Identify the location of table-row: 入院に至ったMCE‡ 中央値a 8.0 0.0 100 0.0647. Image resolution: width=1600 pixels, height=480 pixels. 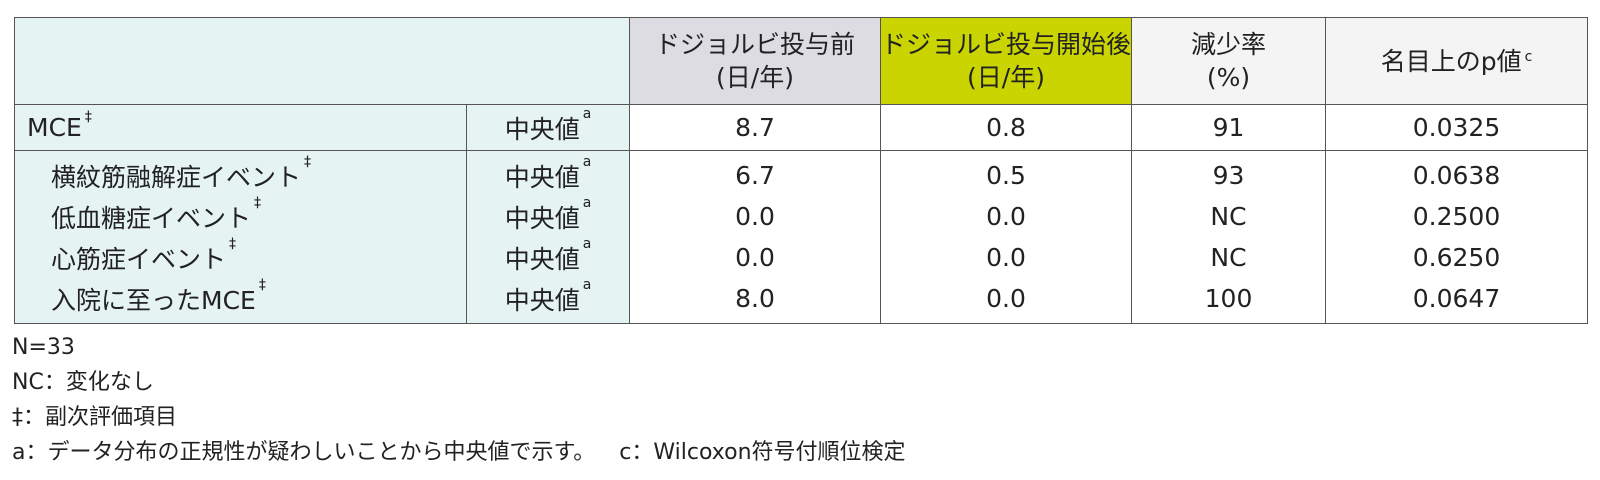
(801, 300).